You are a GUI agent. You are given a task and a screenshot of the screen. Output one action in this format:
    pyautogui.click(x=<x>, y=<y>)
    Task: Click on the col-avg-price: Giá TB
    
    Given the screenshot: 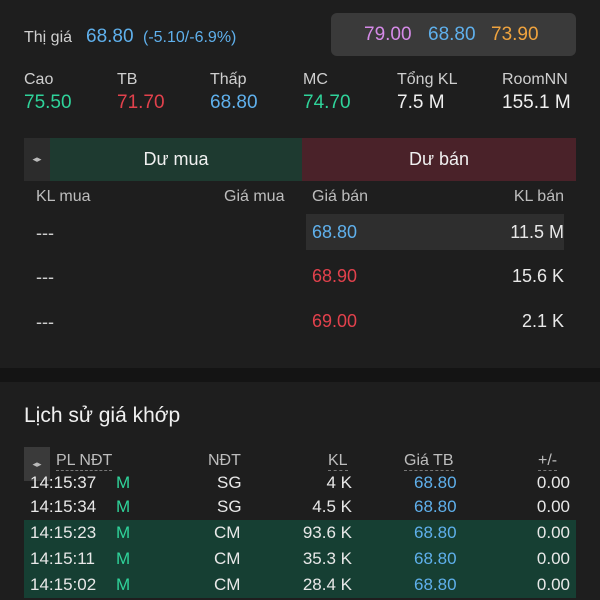 What is the action you would take?
    pyautogui.click(x=429, y=461)
    